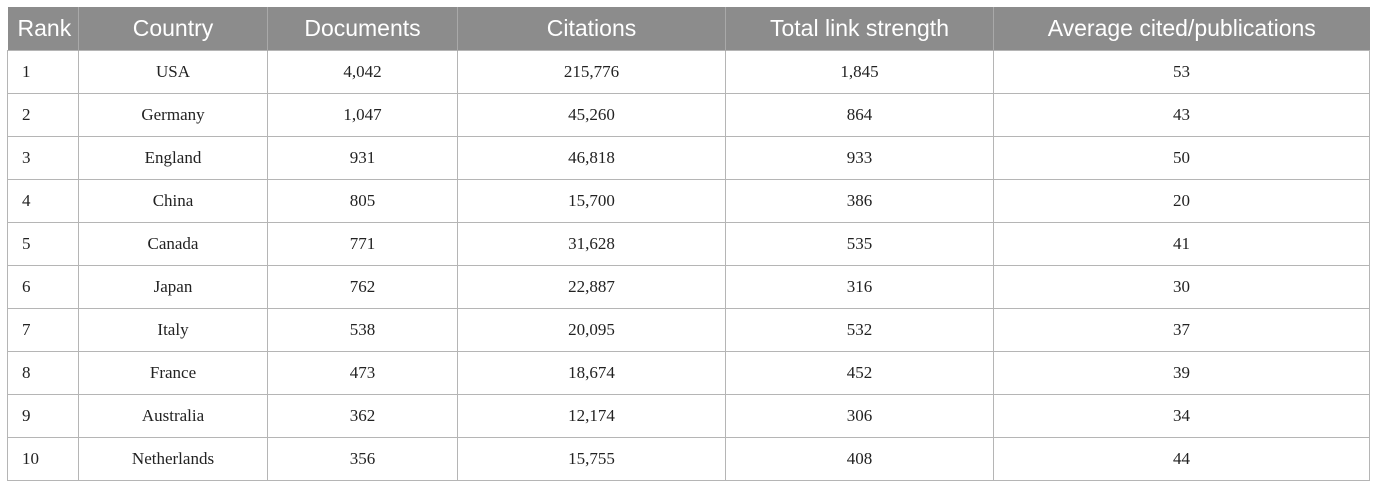 This screenshot has width=1375, height=485. Describe the element at coordinates (591, 286) in the screenshot. I see `cell-citations: 22,887` at that location.